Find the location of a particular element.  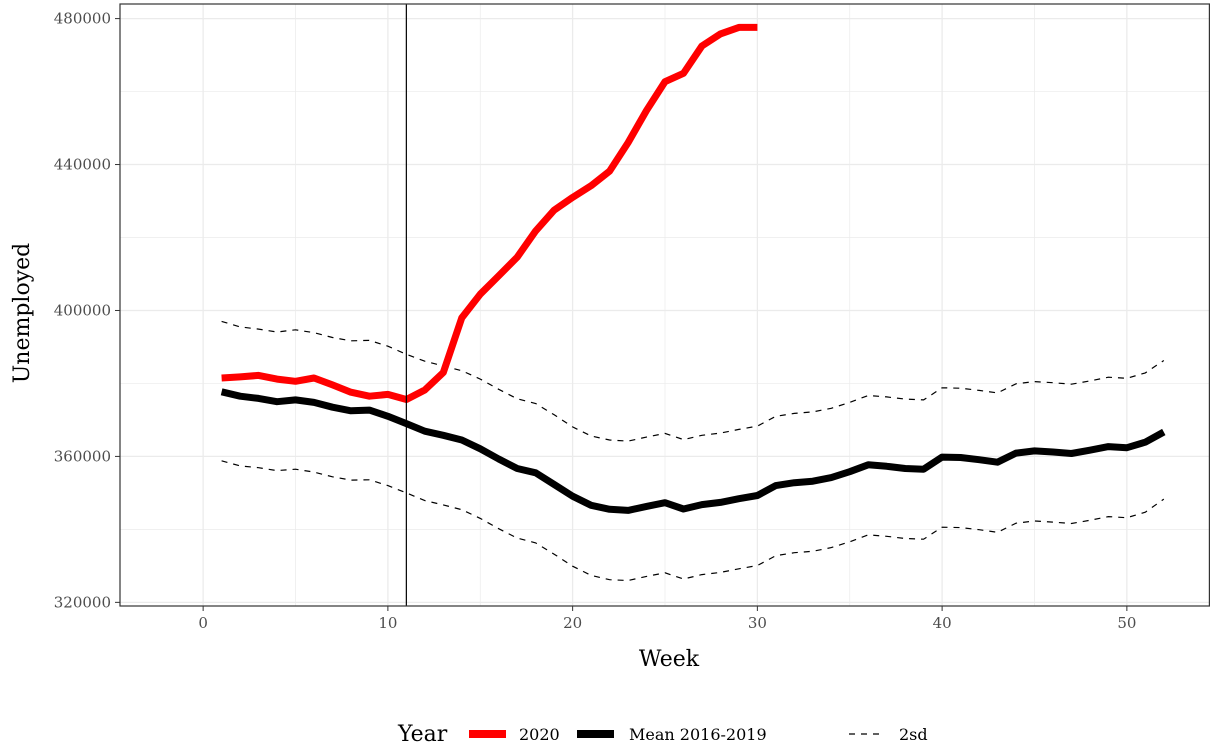

upper-2sd-line is located at coordinates (693, 381).